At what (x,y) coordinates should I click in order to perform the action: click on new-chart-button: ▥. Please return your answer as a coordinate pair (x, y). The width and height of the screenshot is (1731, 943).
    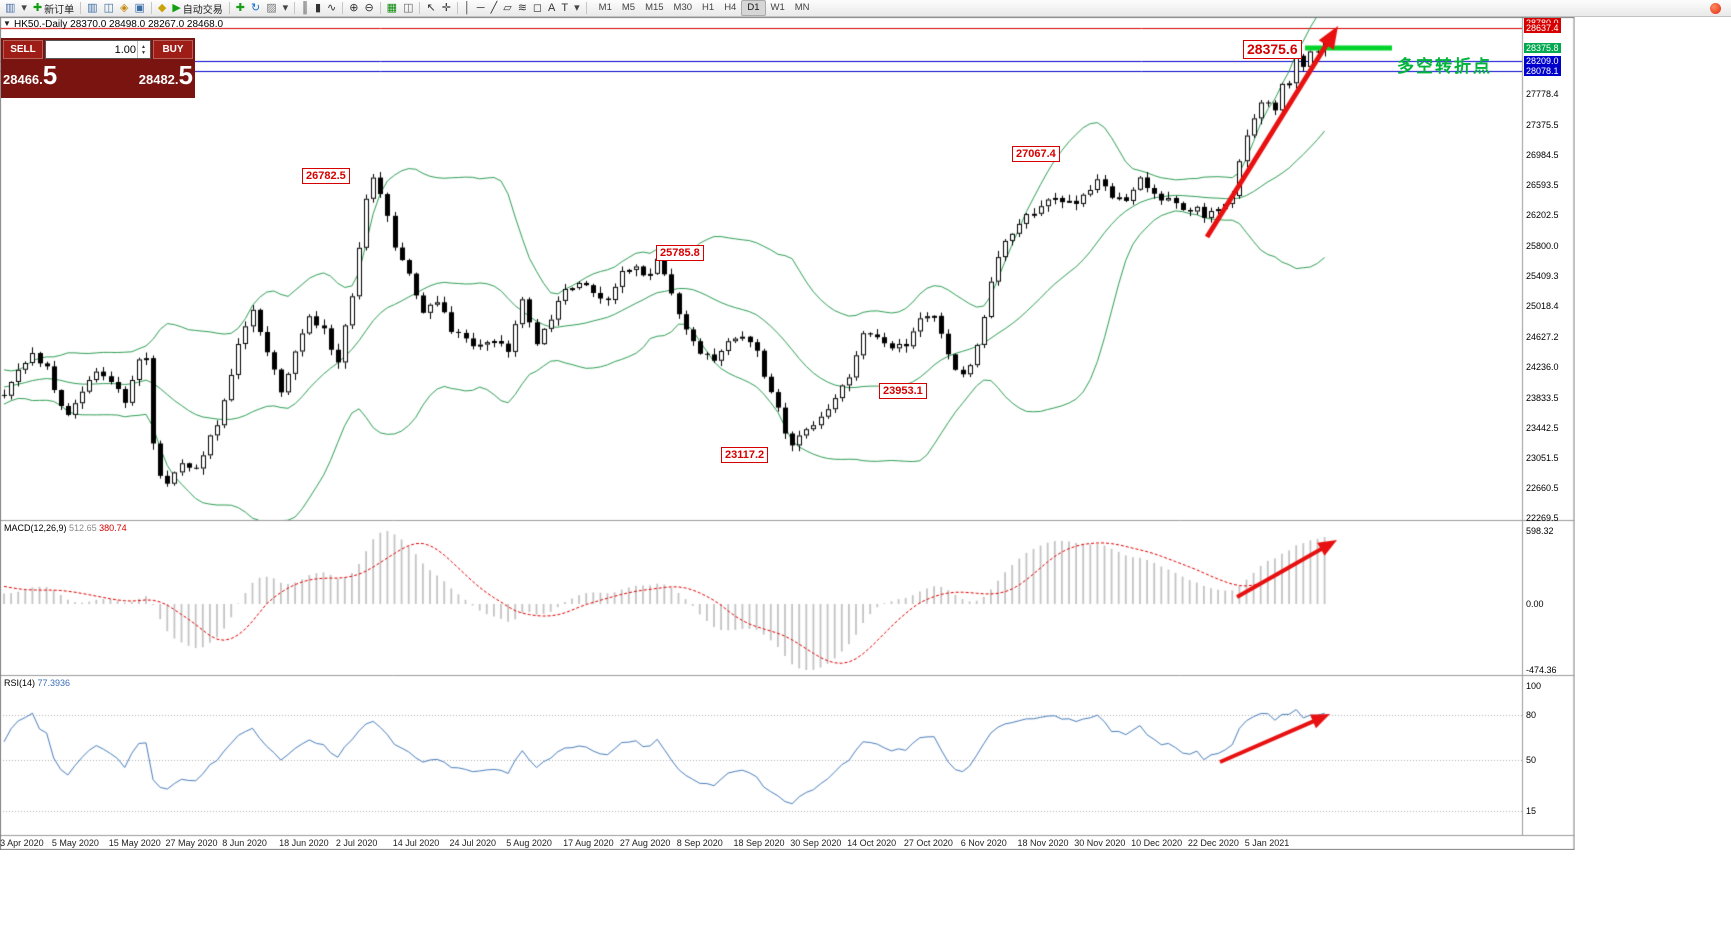
    Looking at the image, I should click on (10, 8).